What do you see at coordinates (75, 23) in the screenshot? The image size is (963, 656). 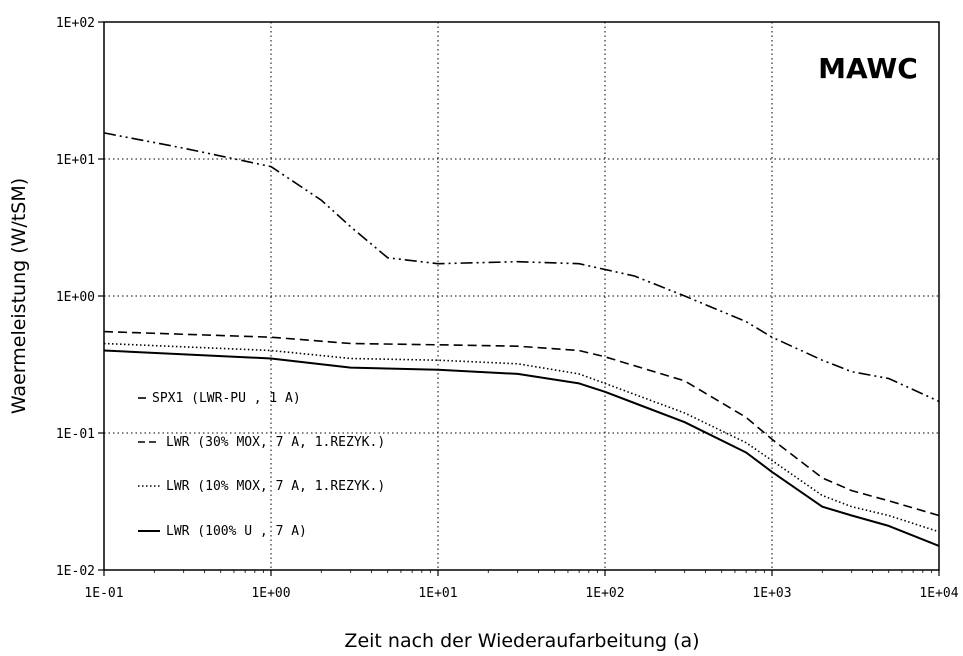 I see `y-tick-label: 1E+02` at bounding box center [75, 23].